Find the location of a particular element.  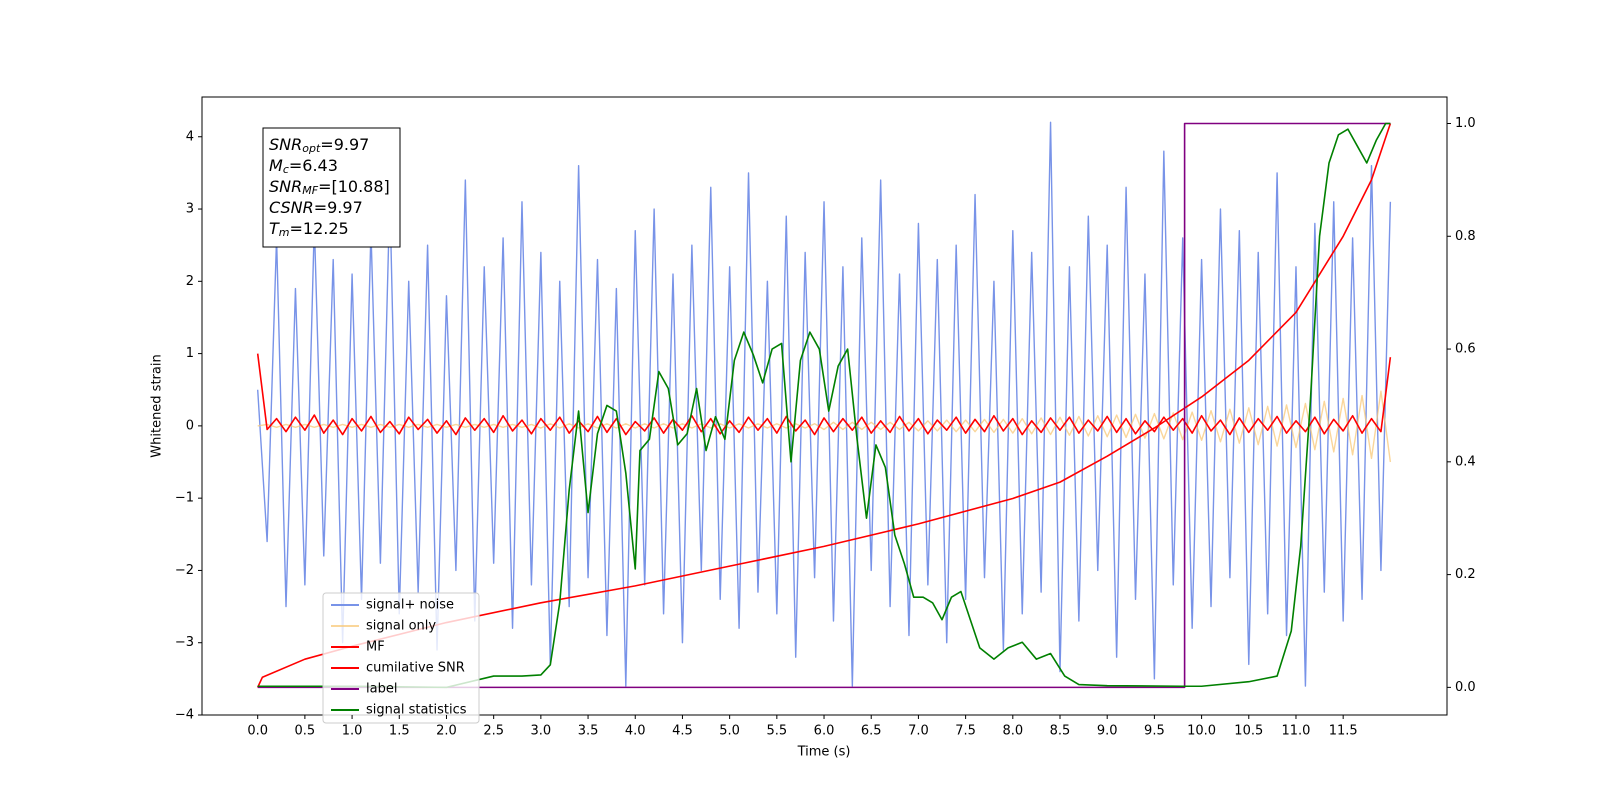

annotation-subscript: opt is located at coordinates (311, 148).